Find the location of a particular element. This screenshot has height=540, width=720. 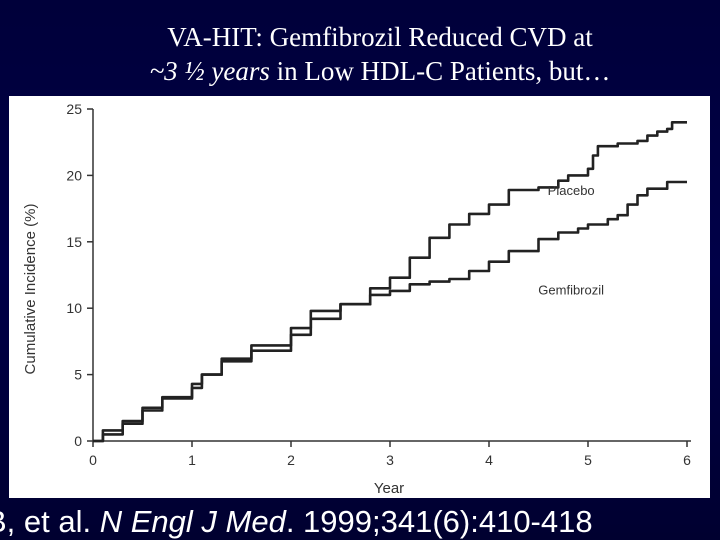

y-tick-label: 25 is located at coordinates (74, 109).